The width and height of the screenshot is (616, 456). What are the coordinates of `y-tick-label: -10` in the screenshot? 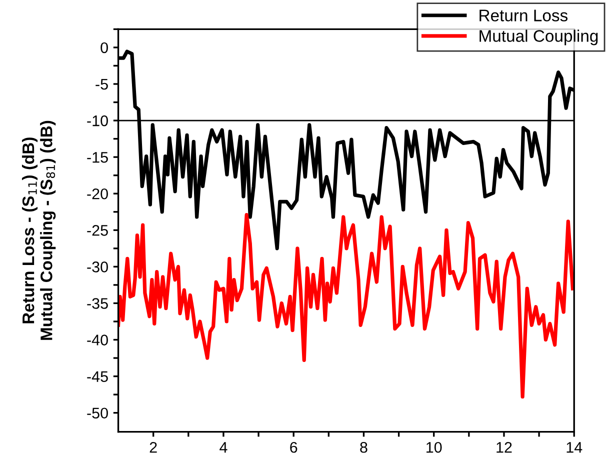 It's located at (97, 120).